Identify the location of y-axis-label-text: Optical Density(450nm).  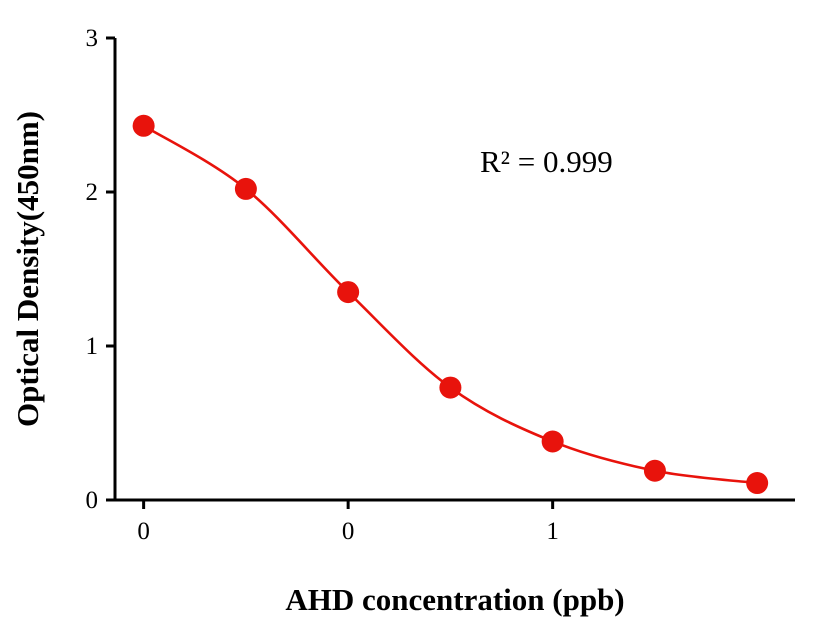
(27, 269).